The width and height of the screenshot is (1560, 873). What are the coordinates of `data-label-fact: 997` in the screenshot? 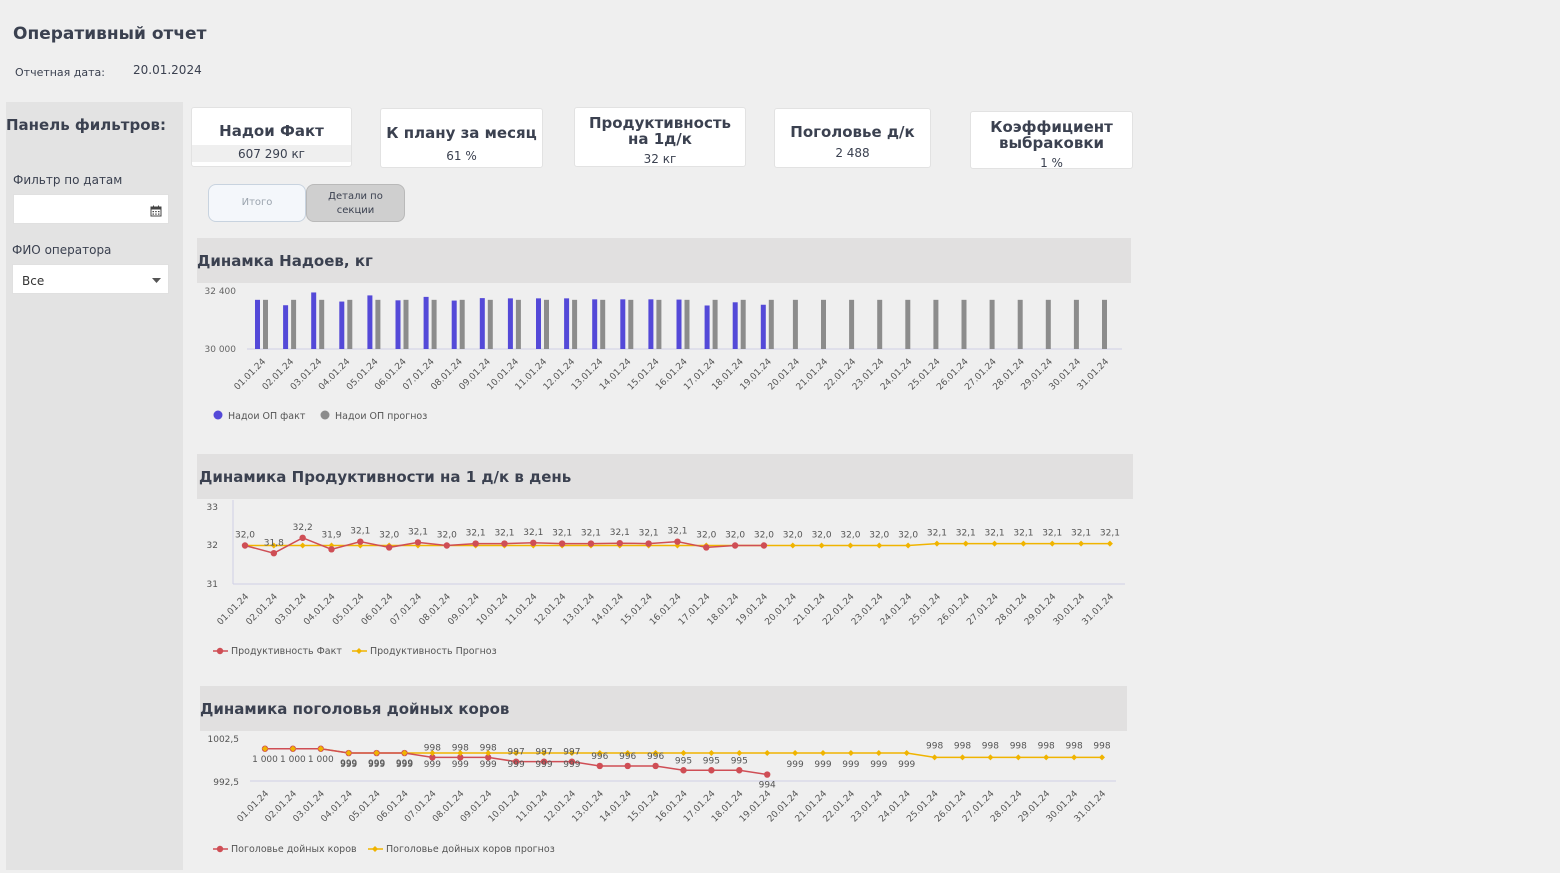 It's located at (571, 753).